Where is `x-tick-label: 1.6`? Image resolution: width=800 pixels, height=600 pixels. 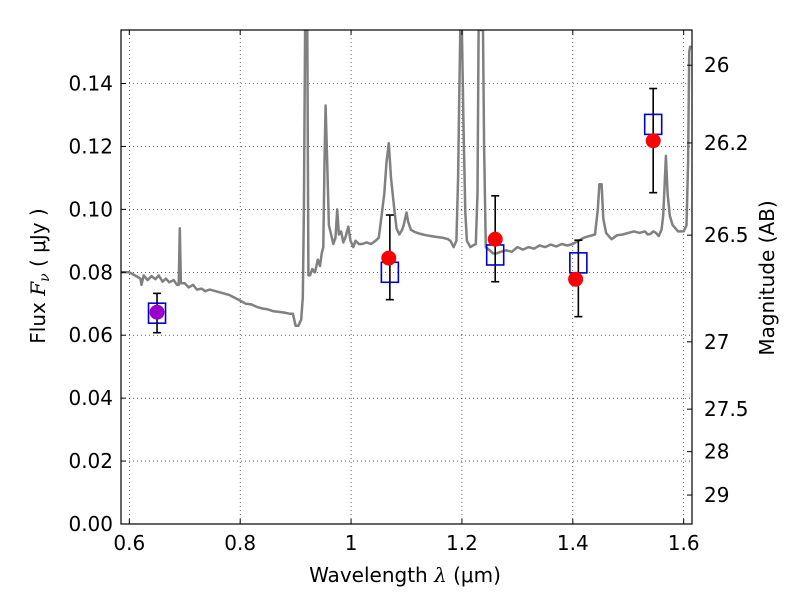
x-tick-label: 1.6 is located at coordinates (684, 543).